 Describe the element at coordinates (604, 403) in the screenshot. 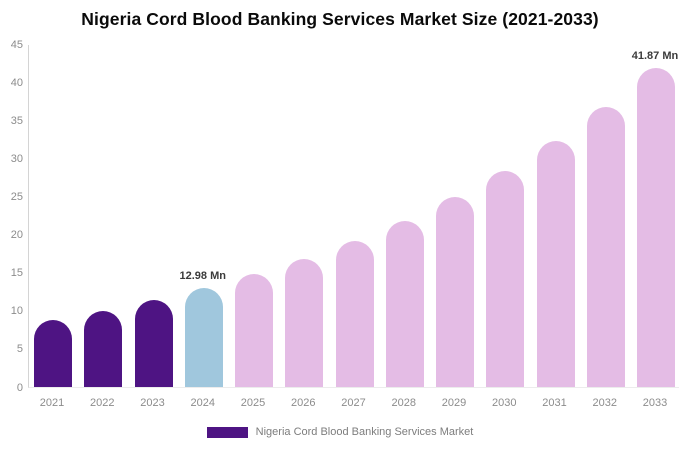

I see `x-tick-label-2032: 2032` at that location.